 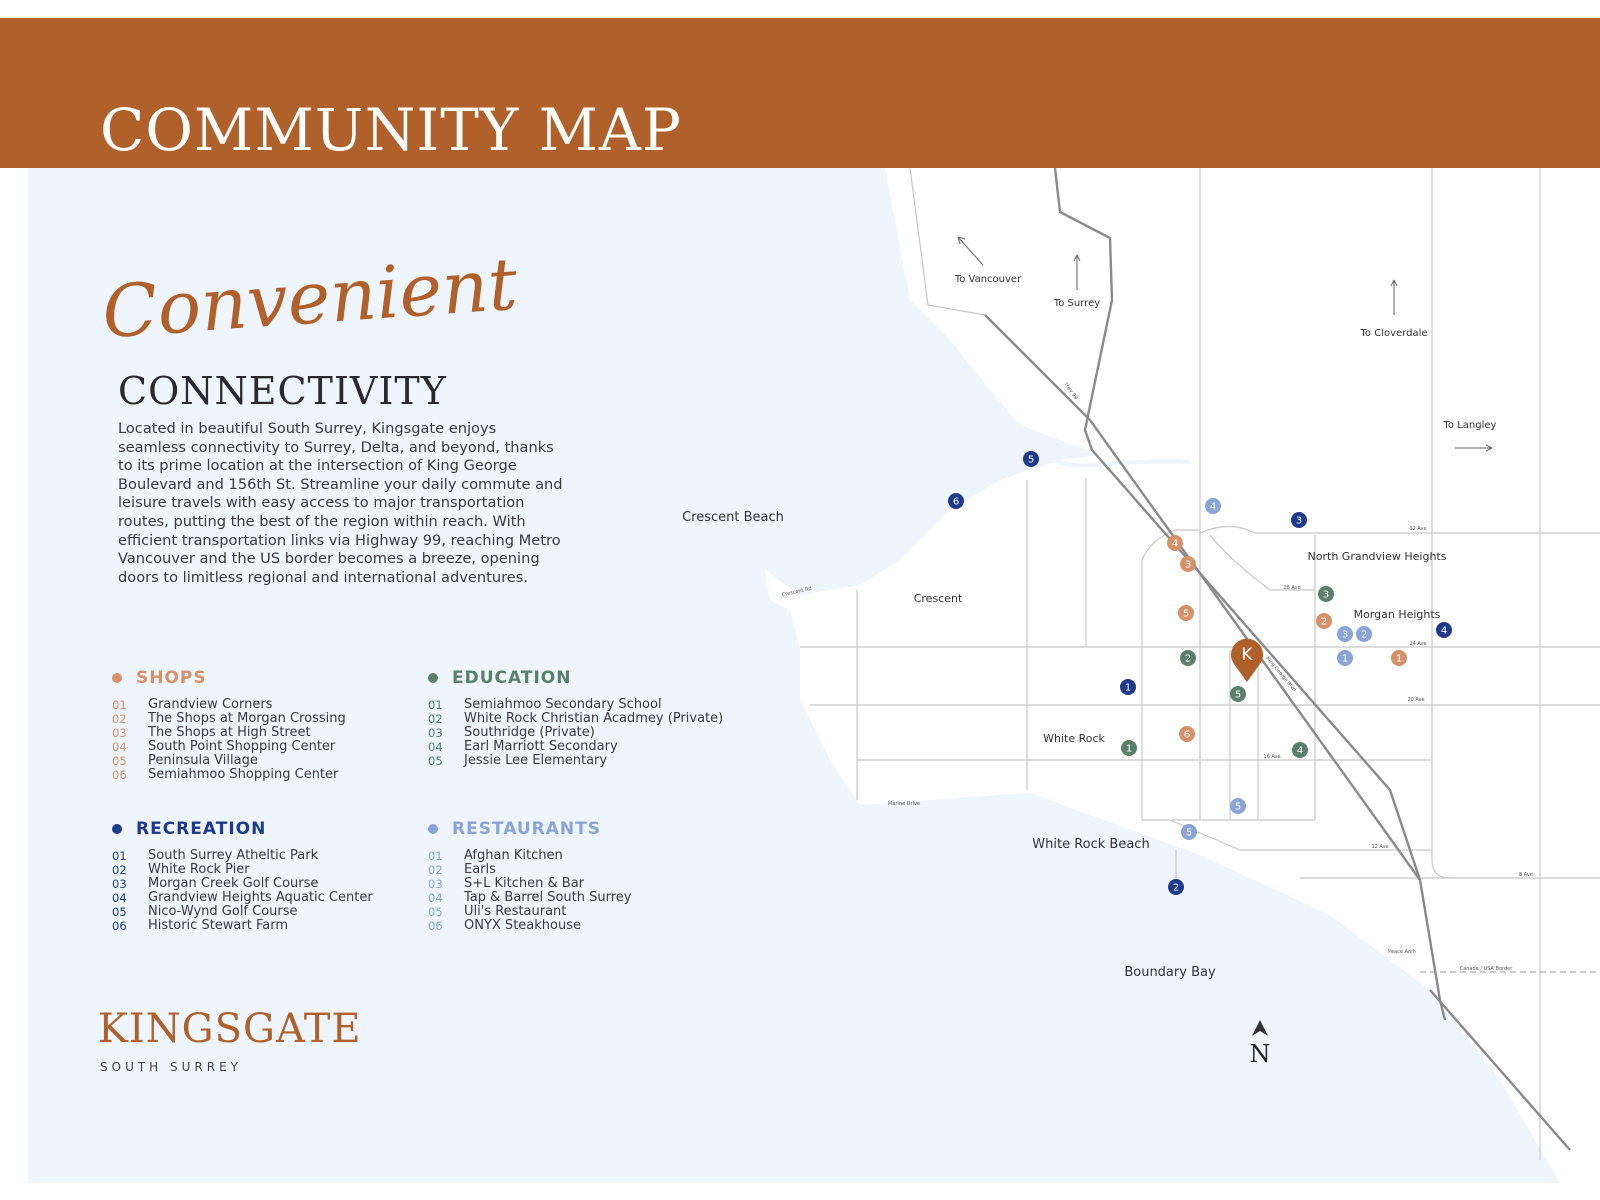 I want to click on item-name: Grandview Heights Aquatic Center, so click(x=260, y=897).